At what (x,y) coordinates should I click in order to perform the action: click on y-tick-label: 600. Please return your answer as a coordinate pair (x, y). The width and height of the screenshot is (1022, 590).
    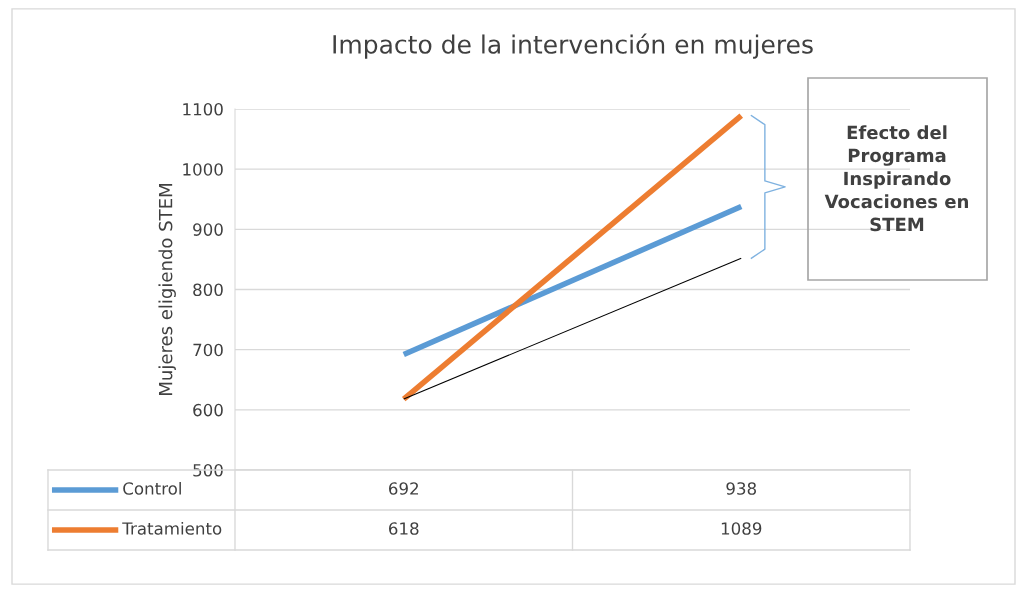
    Looking at the image, I should click on (208, 410).